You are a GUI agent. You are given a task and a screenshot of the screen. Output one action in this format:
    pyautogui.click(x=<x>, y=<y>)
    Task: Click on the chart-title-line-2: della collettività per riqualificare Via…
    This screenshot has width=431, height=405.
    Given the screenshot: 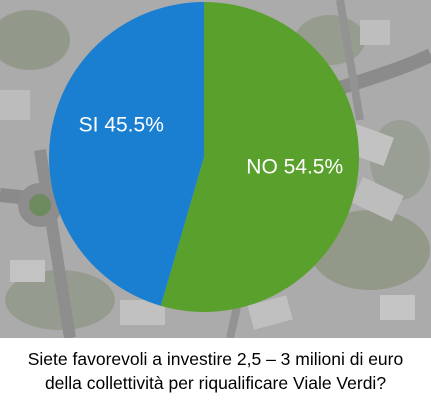 What is the action you would take?
    pyautogui.click(x=215, y=383)
    